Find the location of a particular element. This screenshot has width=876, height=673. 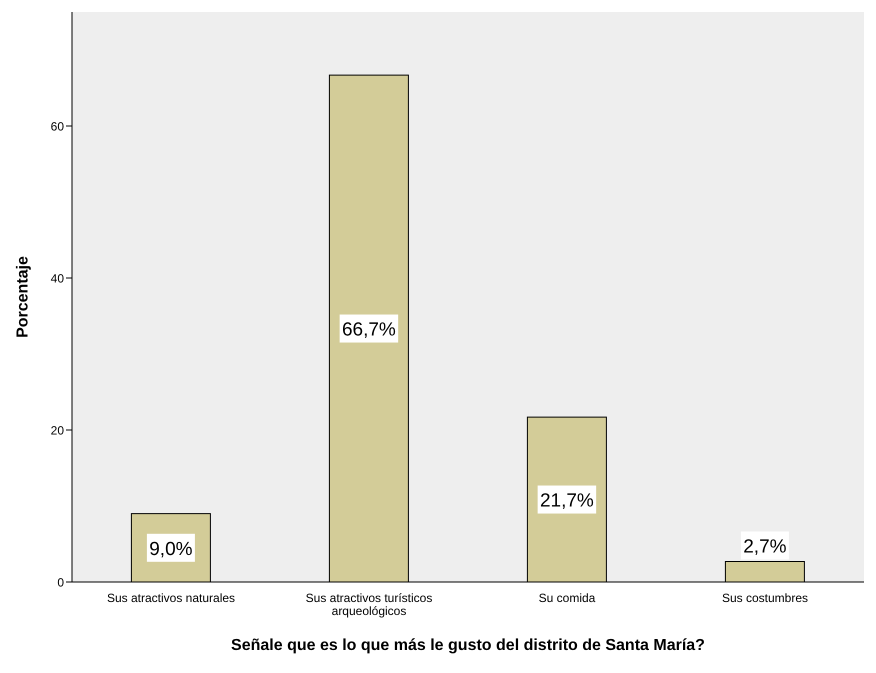

x-tick-label: Sus atractivos naturales is located at coordinates (171, 598).